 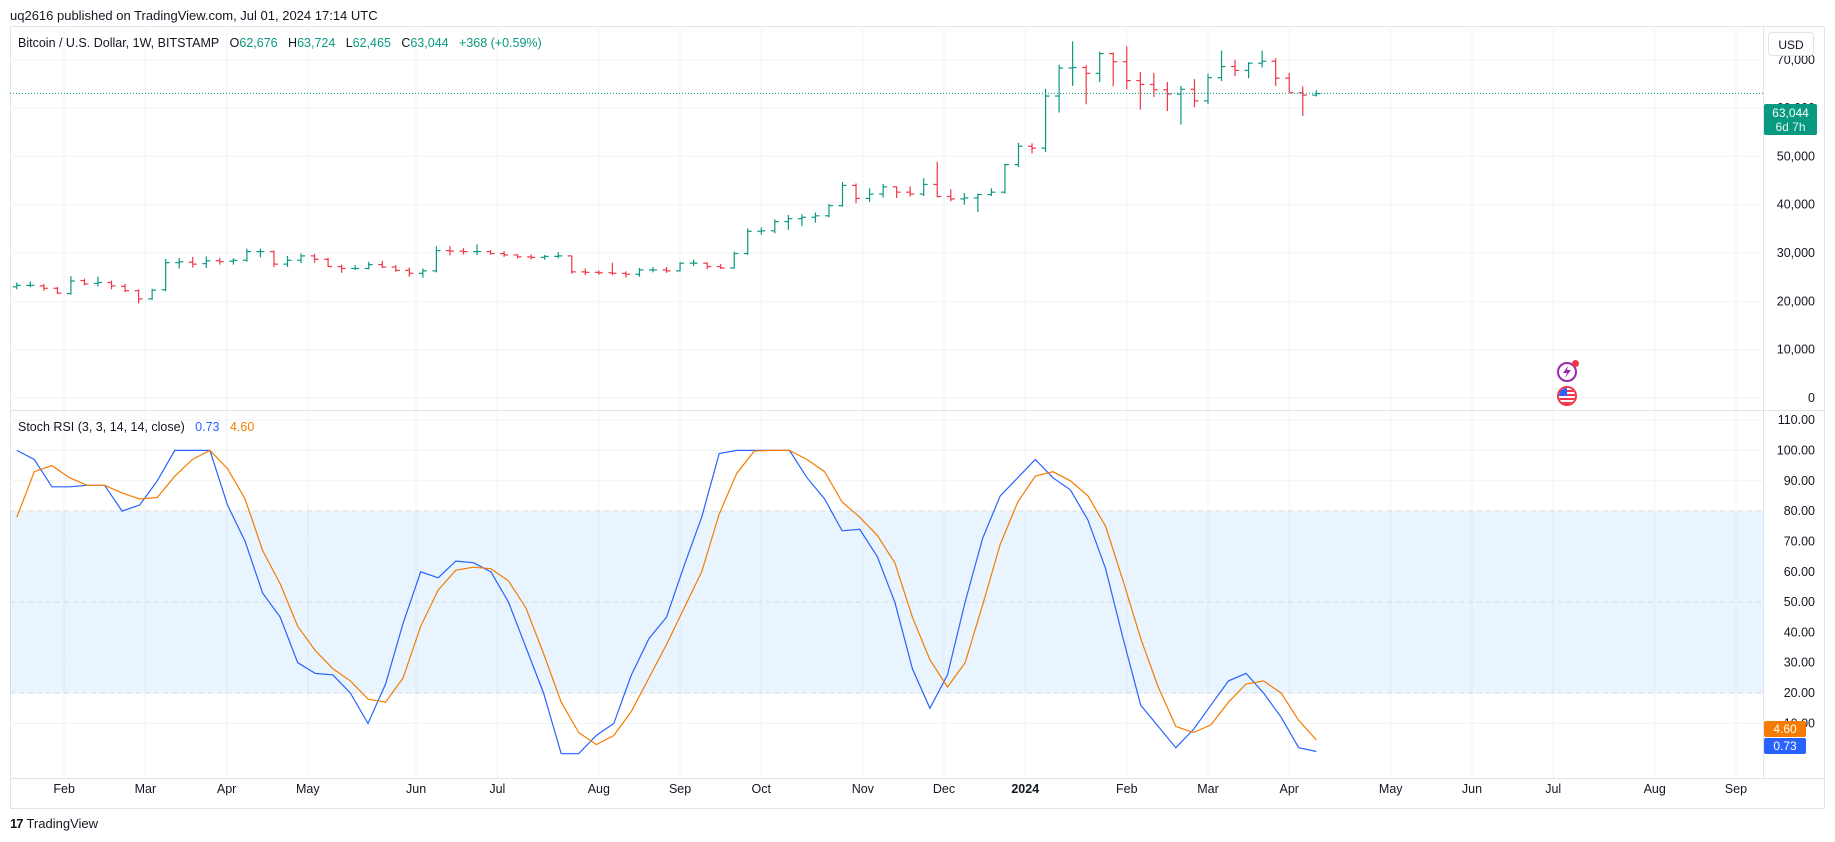 What do you see at coordinates (119, 43) in the screenshot?
I see `symbol-title: Bitcoin / U.S. Dollar, 1W, BITSTAMP` at bounding box center [119, 43].